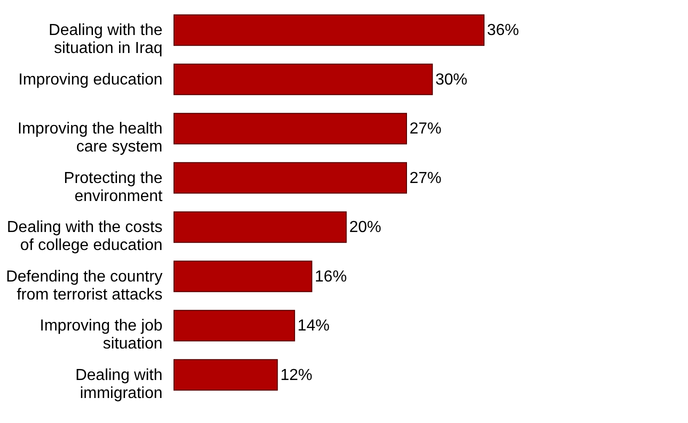  I want to click on y-tick-label: Improving education, so click(90, 79).